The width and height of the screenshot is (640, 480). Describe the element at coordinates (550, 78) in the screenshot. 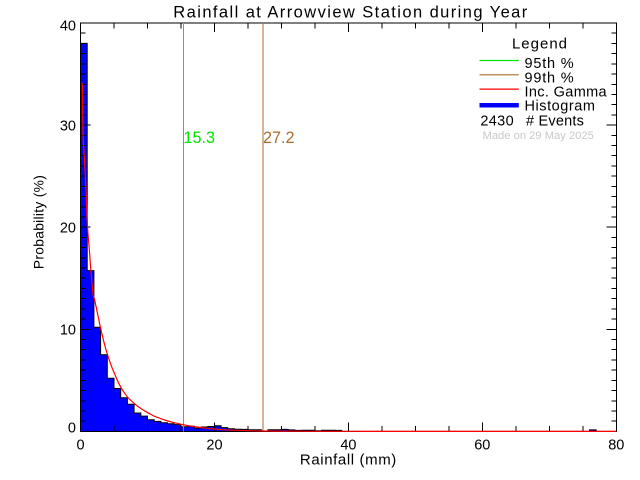

I see `svg-text: 99th %` at that location.